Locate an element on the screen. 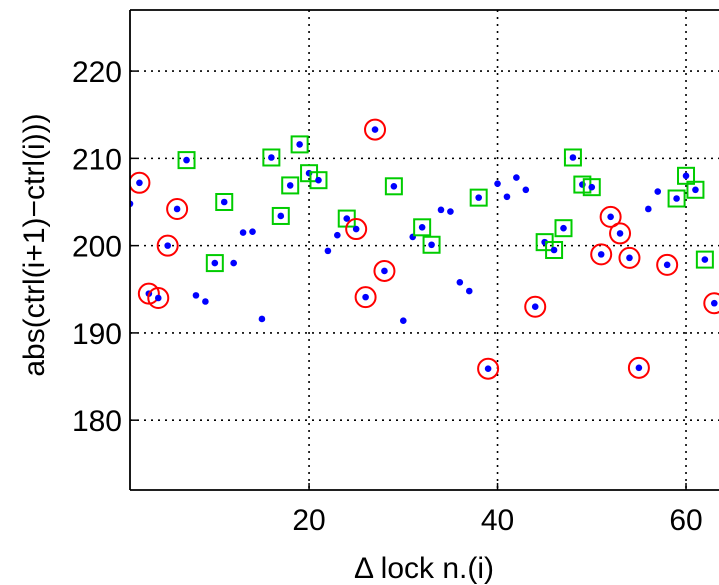  y-tick-label: 190 is located at coordinates (97, 334).